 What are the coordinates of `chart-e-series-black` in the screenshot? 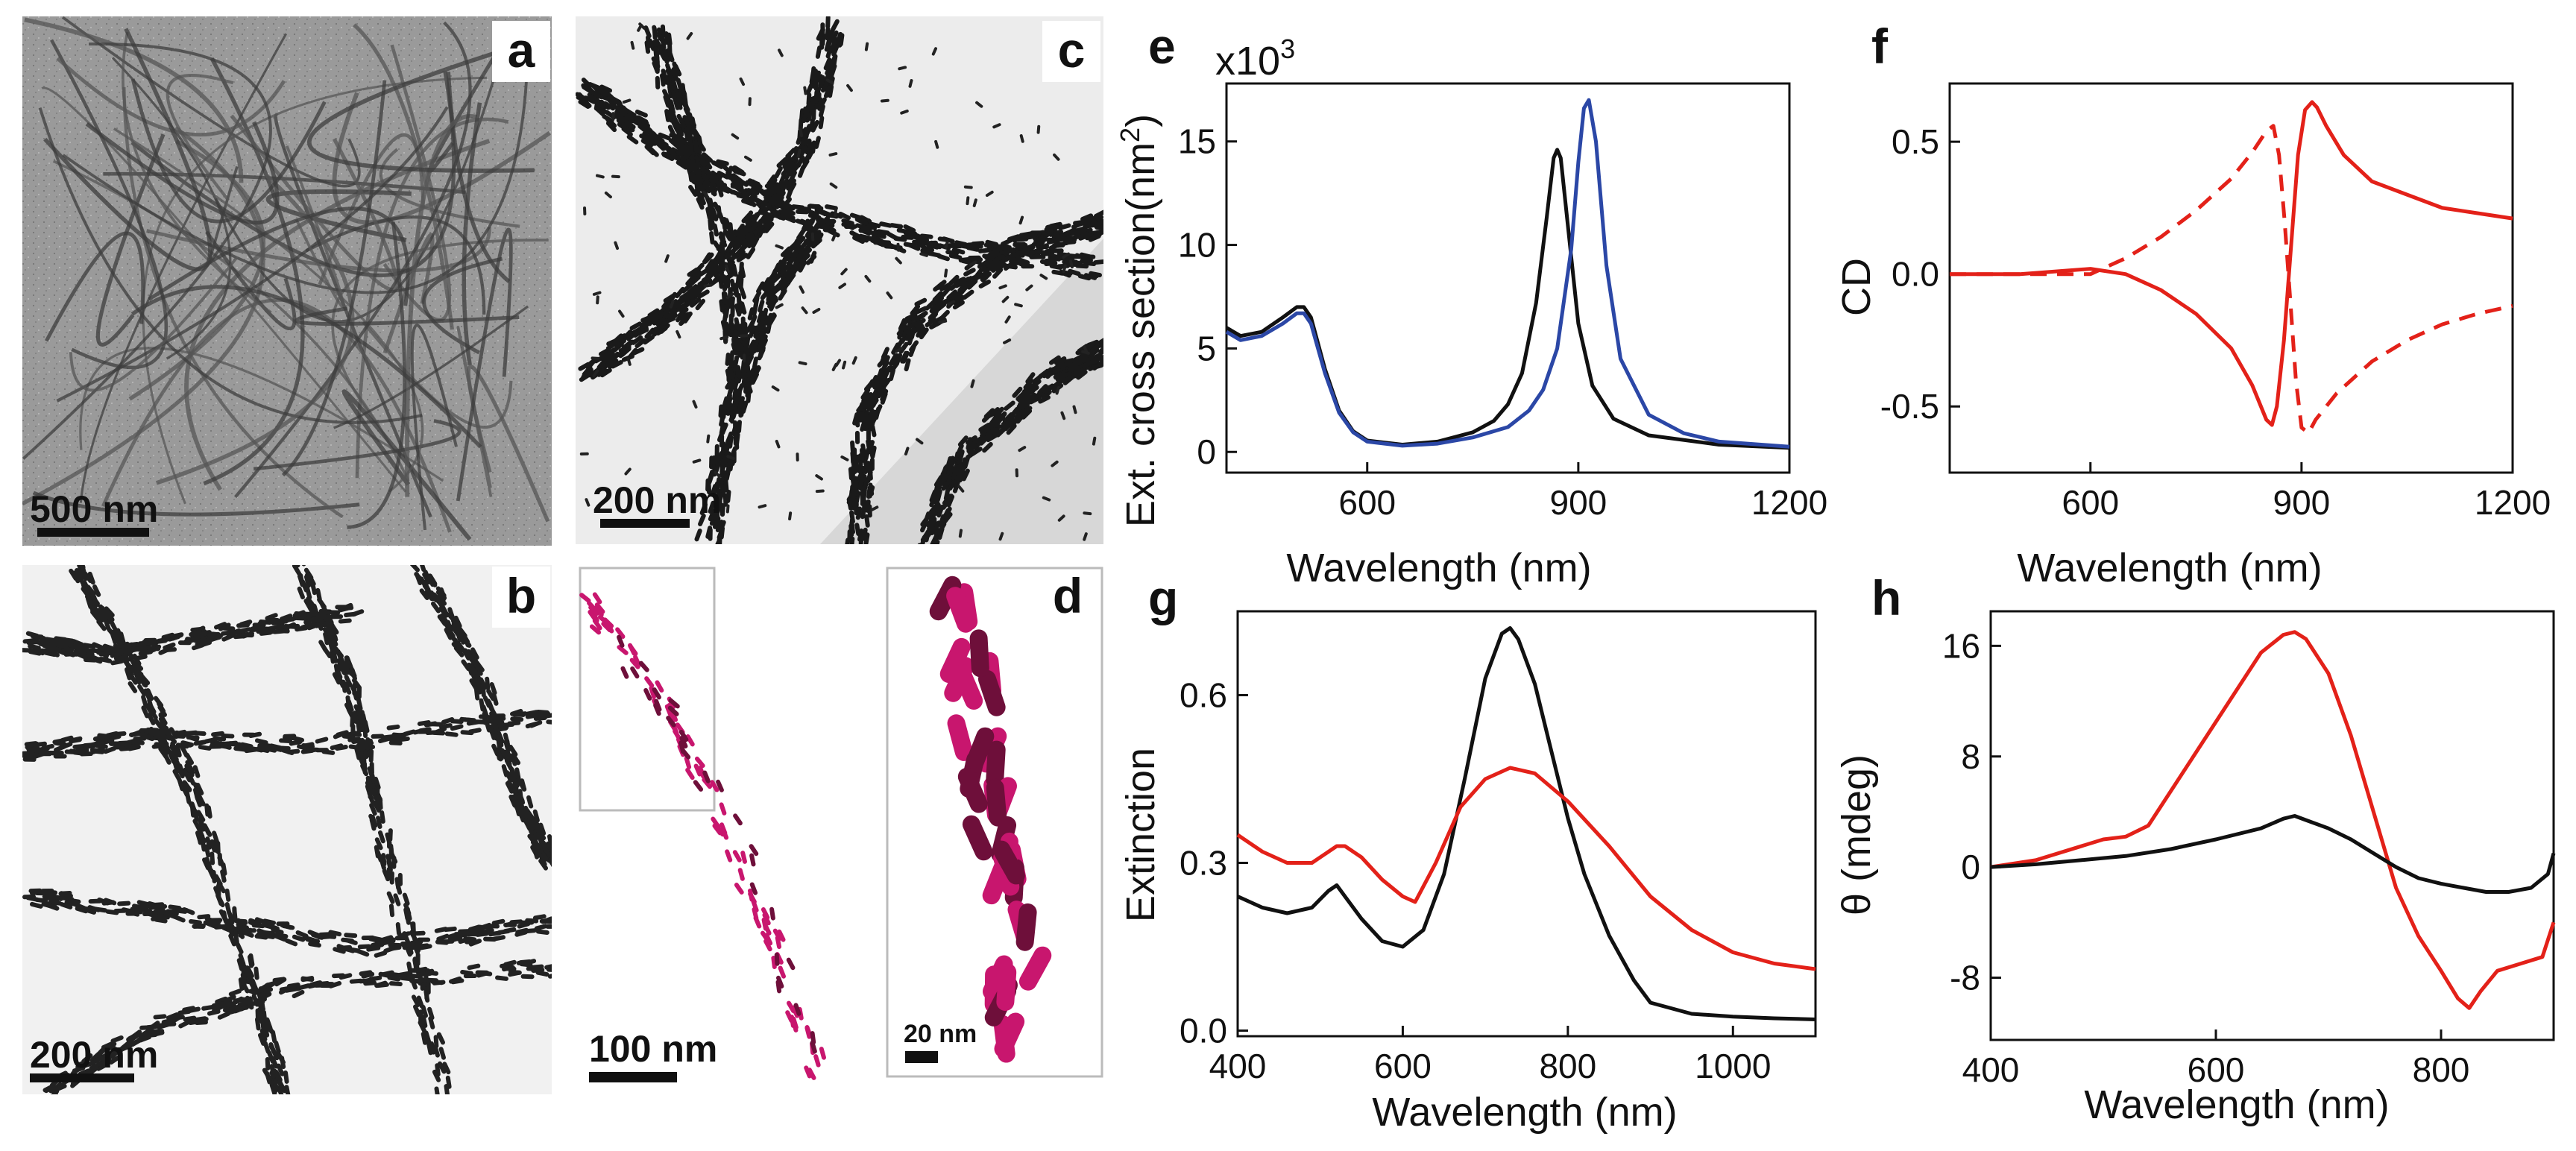 It's located at (1507, 299).